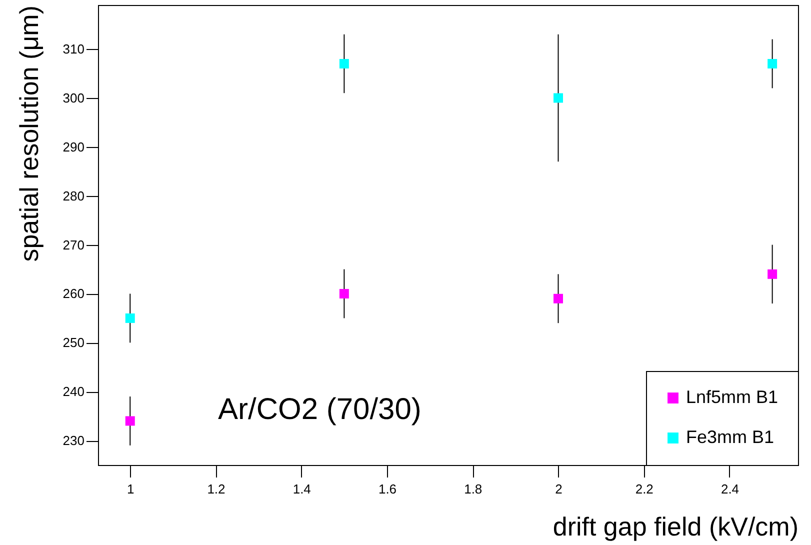  Describe the element at coordinates (320, 409) in the screenshot. I see `annotation: Ar/CO2 (70/30)` at that location.